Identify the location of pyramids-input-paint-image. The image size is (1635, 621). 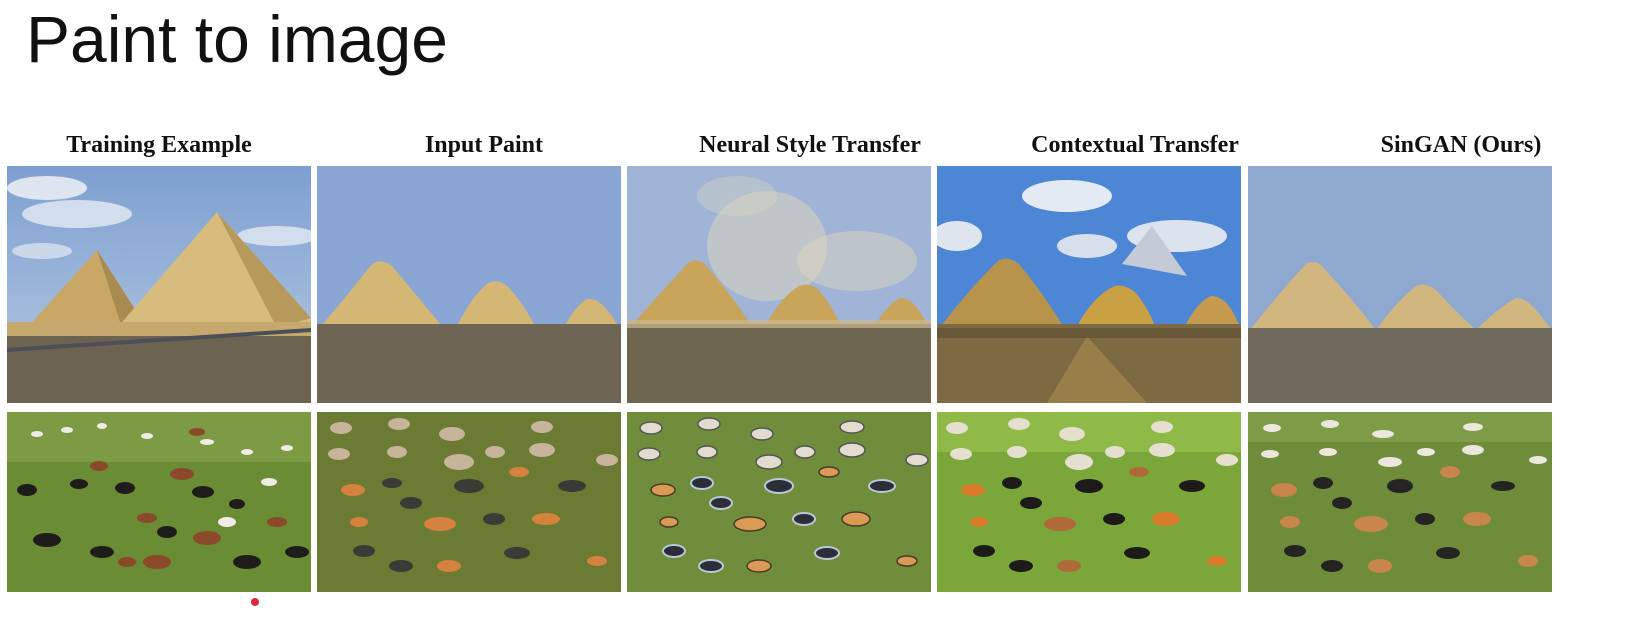
(469, 284).